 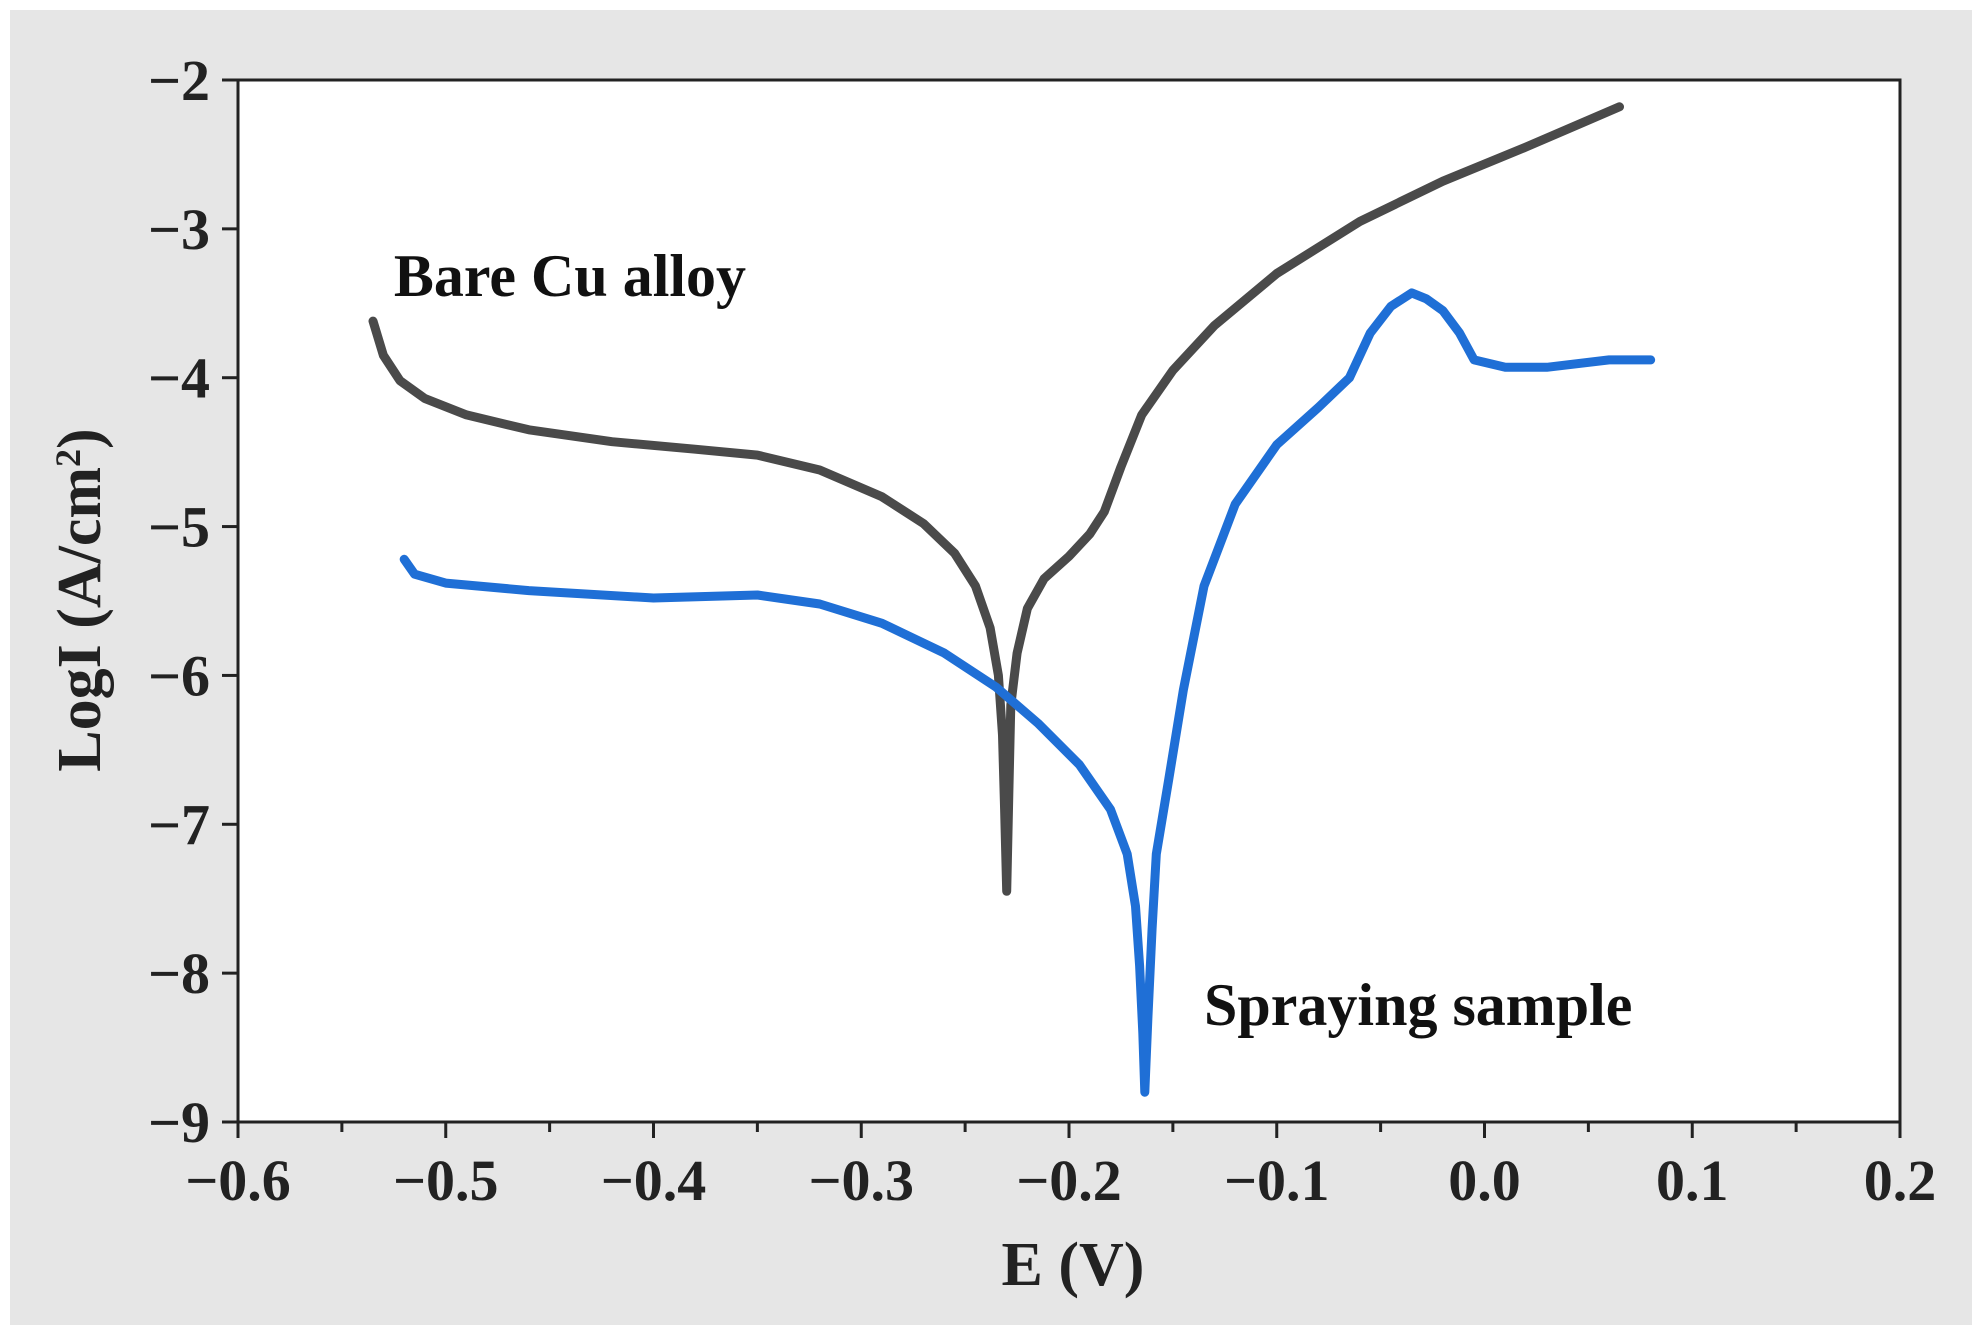 What do you see at coordinates (80, 438) in the screenshot?
I see `y-axis-title-tail: )` at bounding box center [80, 438].